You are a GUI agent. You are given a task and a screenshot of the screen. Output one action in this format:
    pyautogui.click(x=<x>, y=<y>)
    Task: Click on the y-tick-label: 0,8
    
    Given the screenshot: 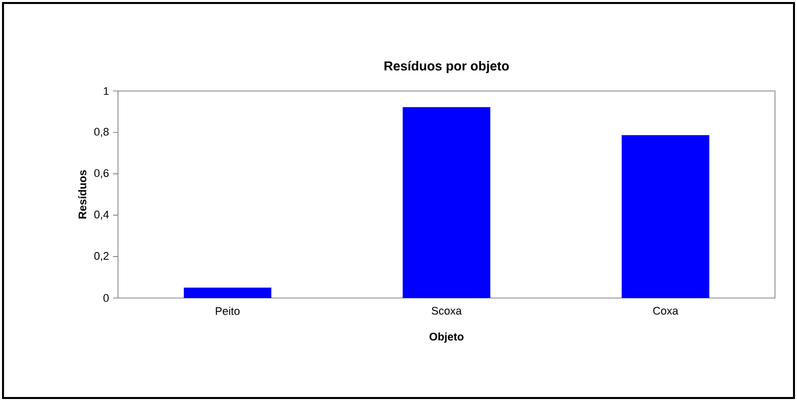 What is the action you would take?
    pyautogui.click(x=101, y=132)
    